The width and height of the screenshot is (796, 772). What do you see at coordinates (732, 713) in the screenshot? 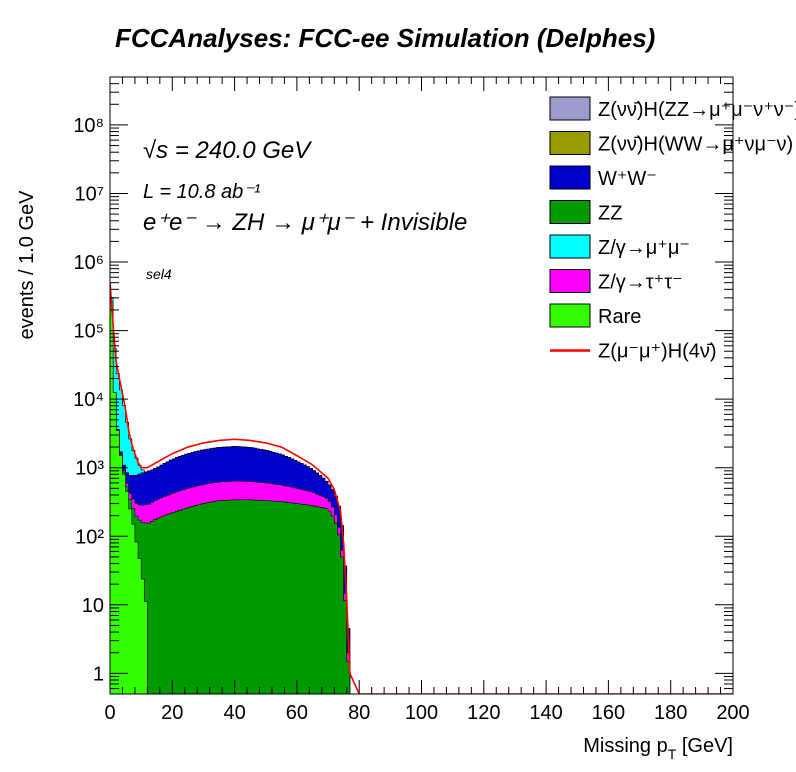
I see `x-tick-label: 200` at bounding box center [732, 713].